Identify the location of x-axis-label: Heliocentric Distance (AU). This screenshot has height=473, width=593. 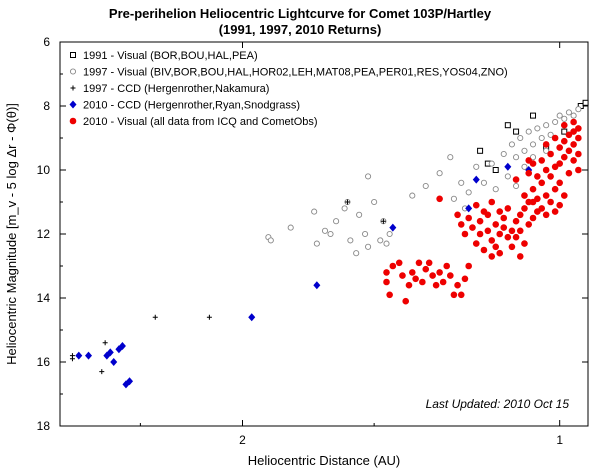
(324, 460).